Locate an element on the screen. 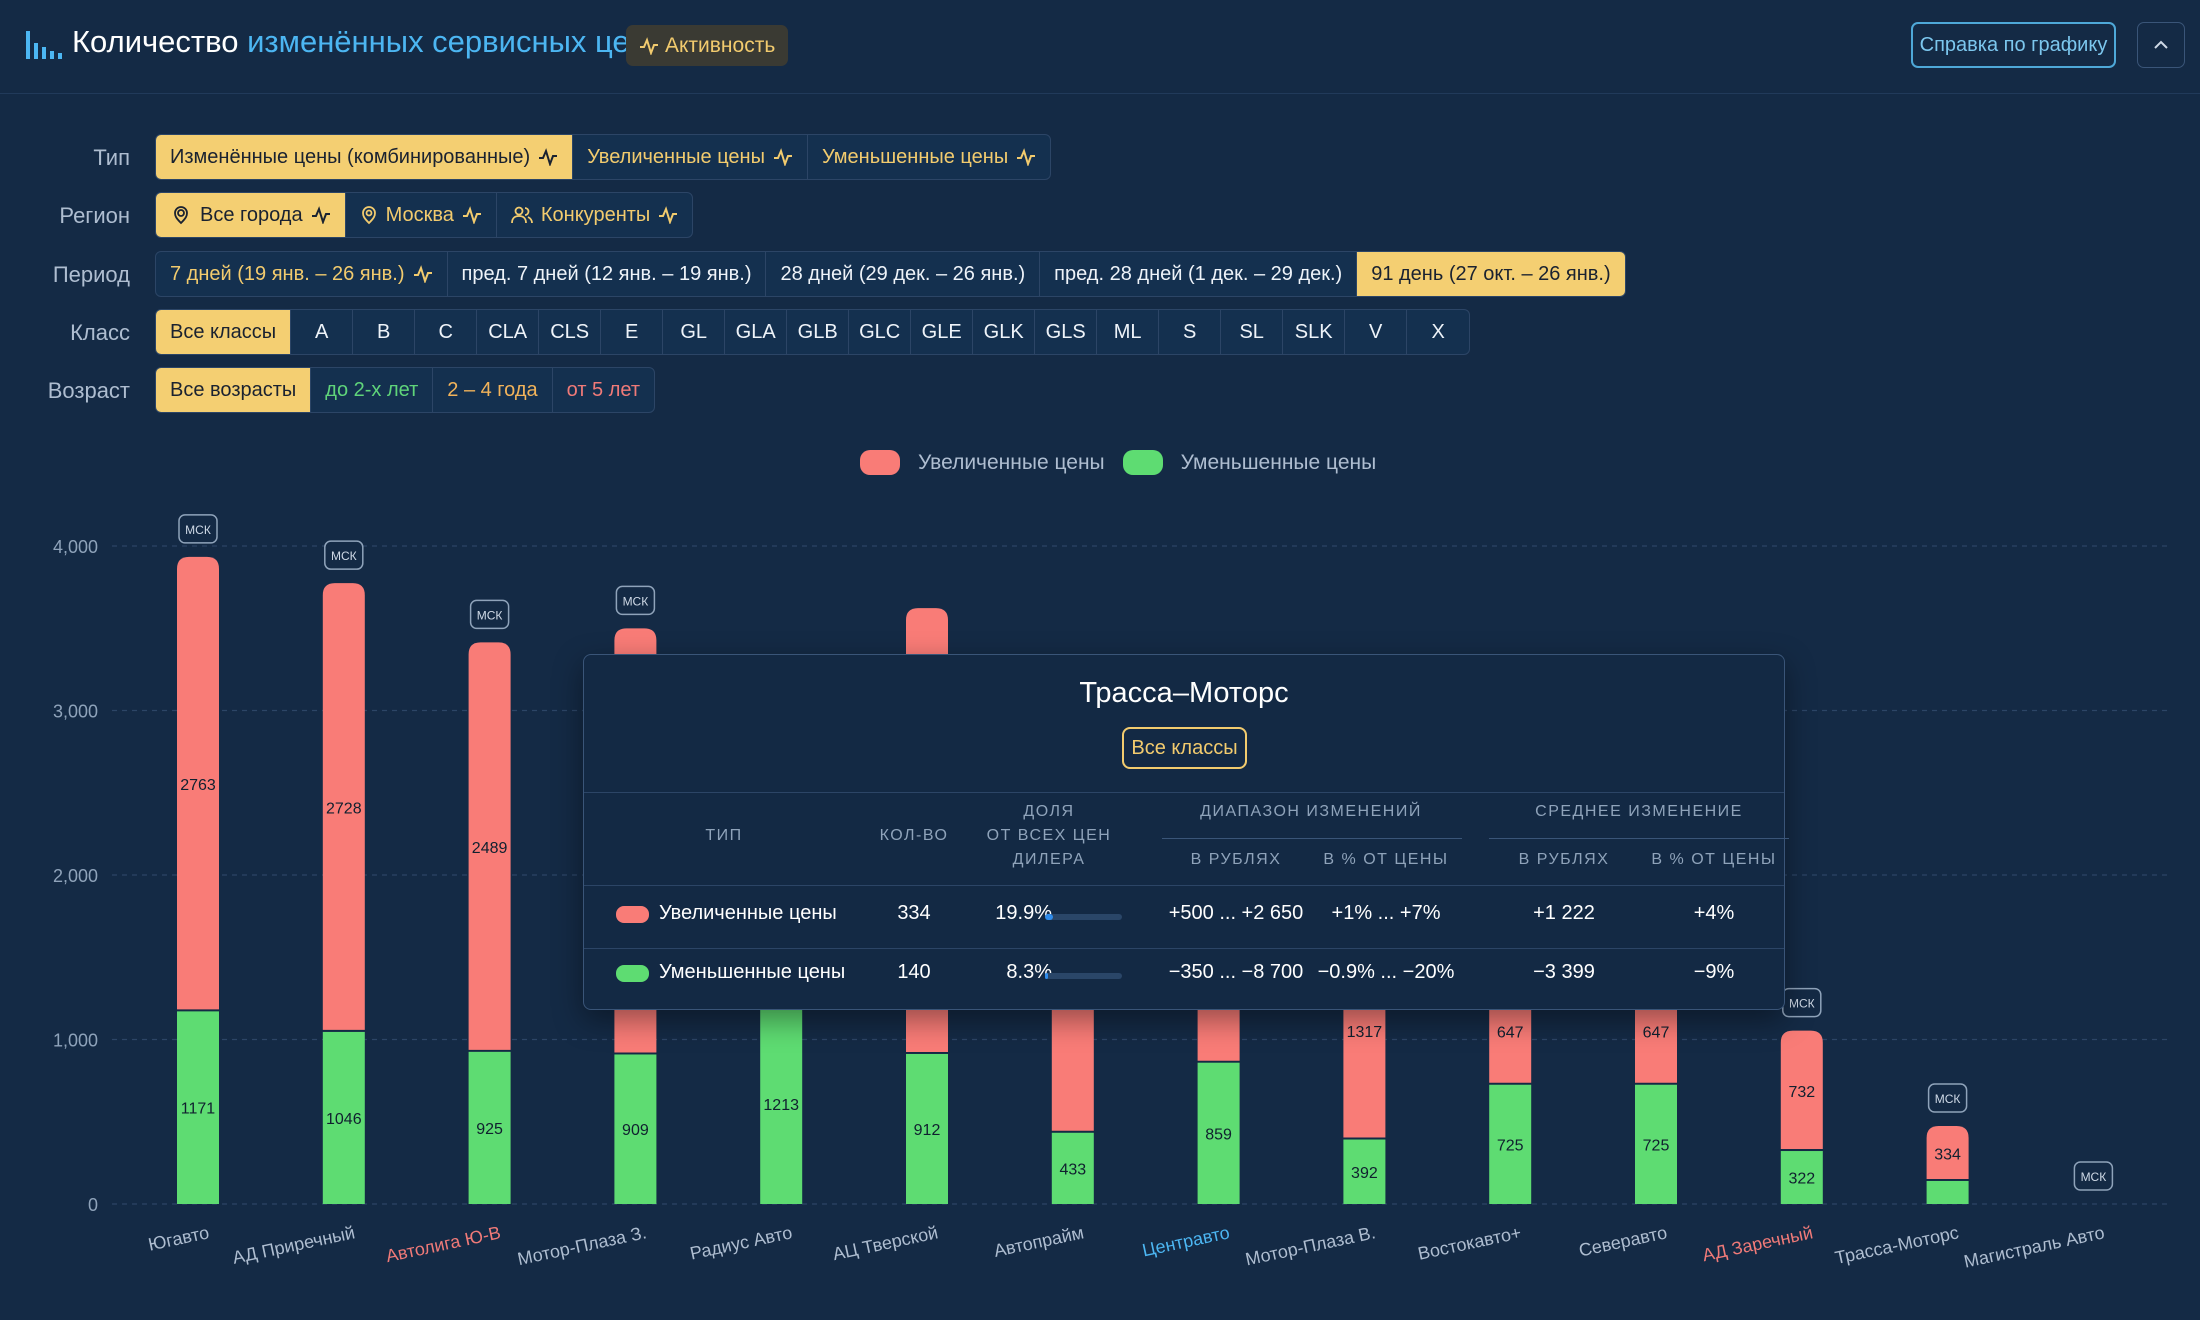 The height and width of the screenshot is (1320, 2200). class-option-a: A is located at coordinates (322, 332).